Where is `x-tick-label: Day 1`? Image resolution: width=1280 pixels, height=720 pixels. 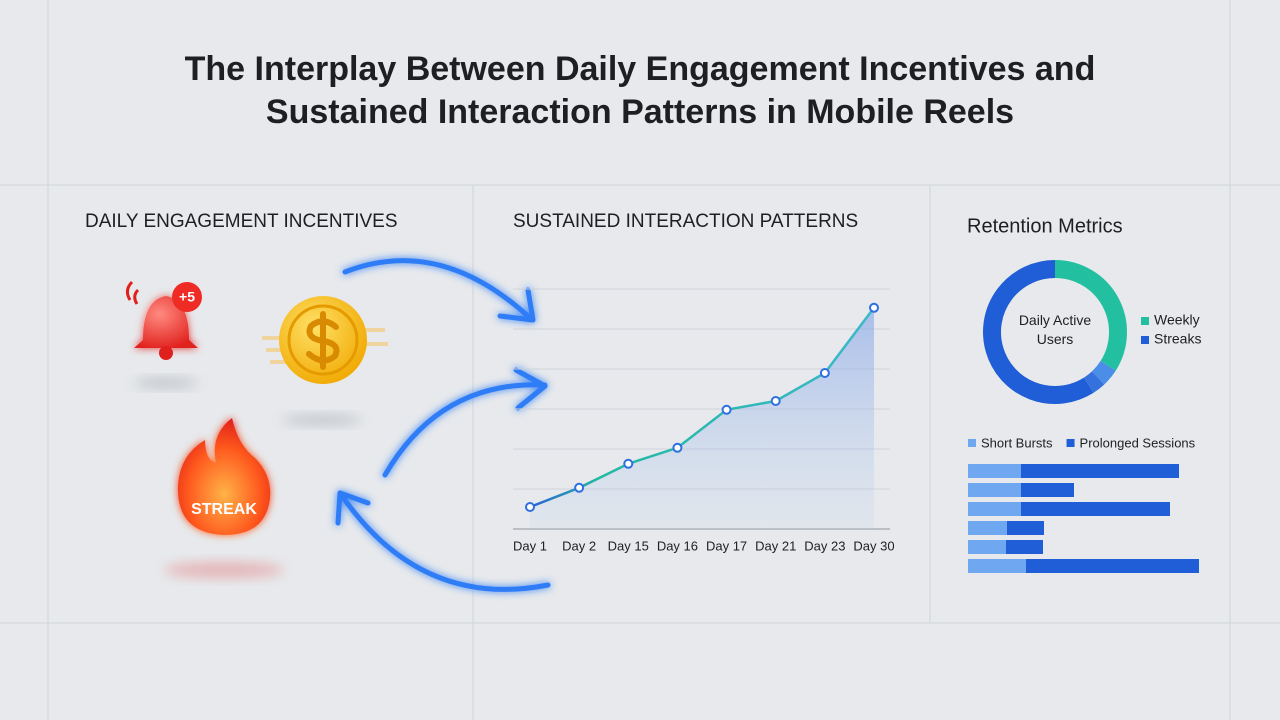
x-tick-label: Day 1 is located at coordinates (530, 545).